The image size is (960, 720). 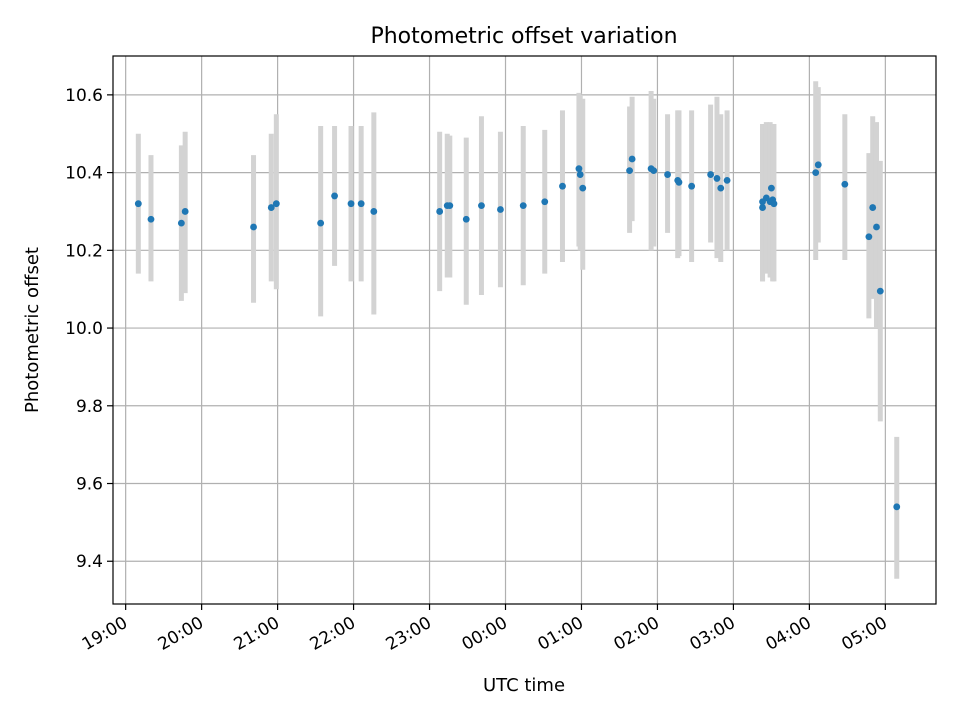 What do you see at coordinates (84, 96) in the screenshot?
I see `y-tick-label: 10.6` at bounding box center [84, 96].